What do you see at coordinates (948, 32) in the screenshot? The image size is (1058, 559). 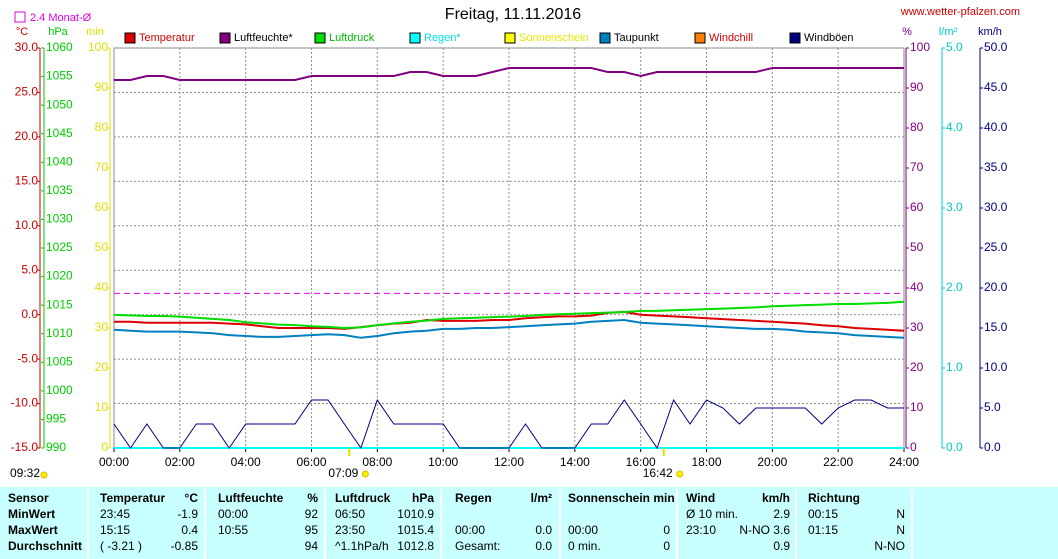 I see `axis-unit: l/m²` at bounding box center [948, 32].